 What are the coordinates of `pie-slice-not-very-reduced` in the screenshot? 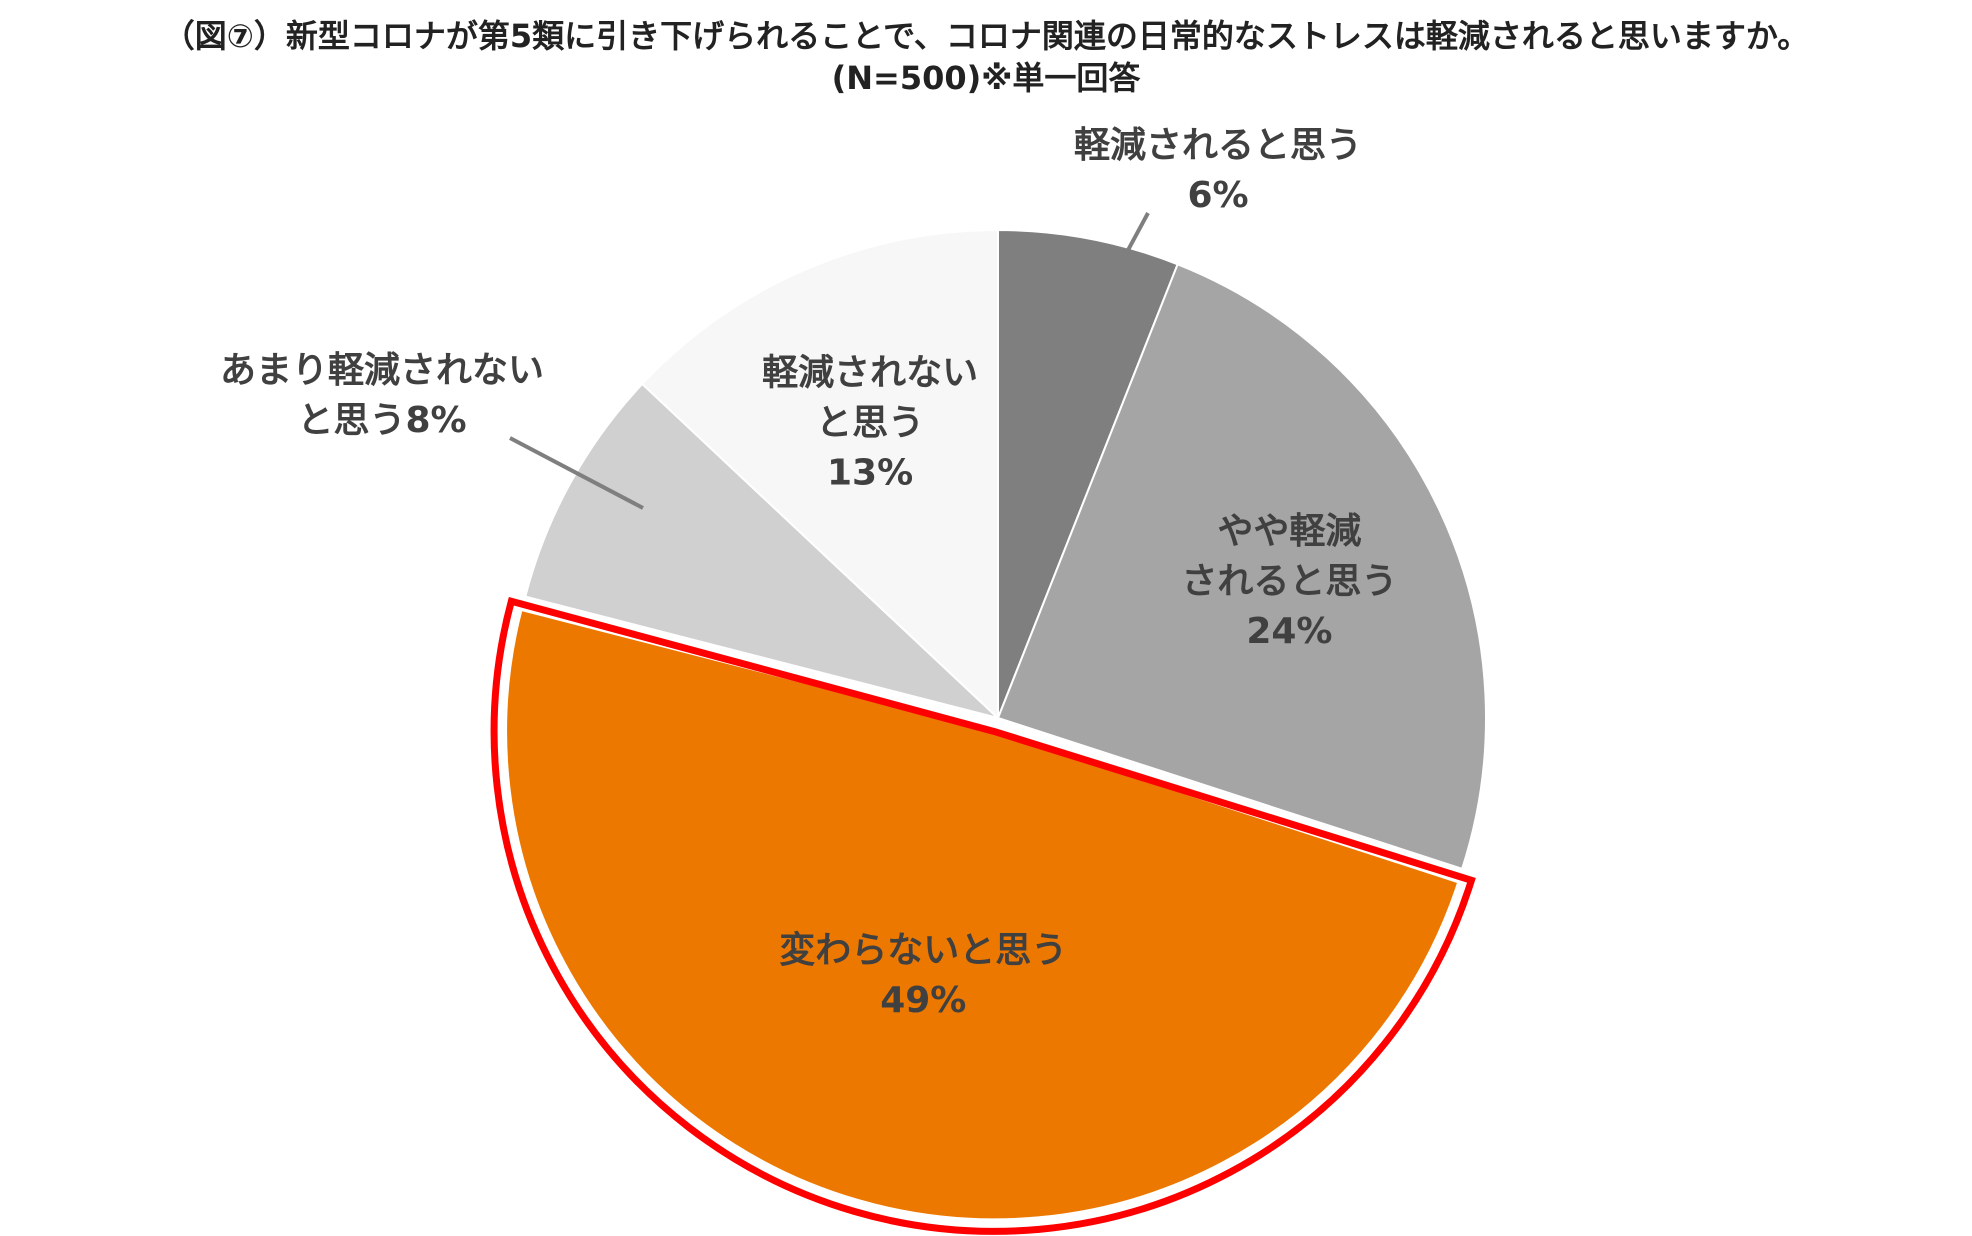 It's located at (761, 550).